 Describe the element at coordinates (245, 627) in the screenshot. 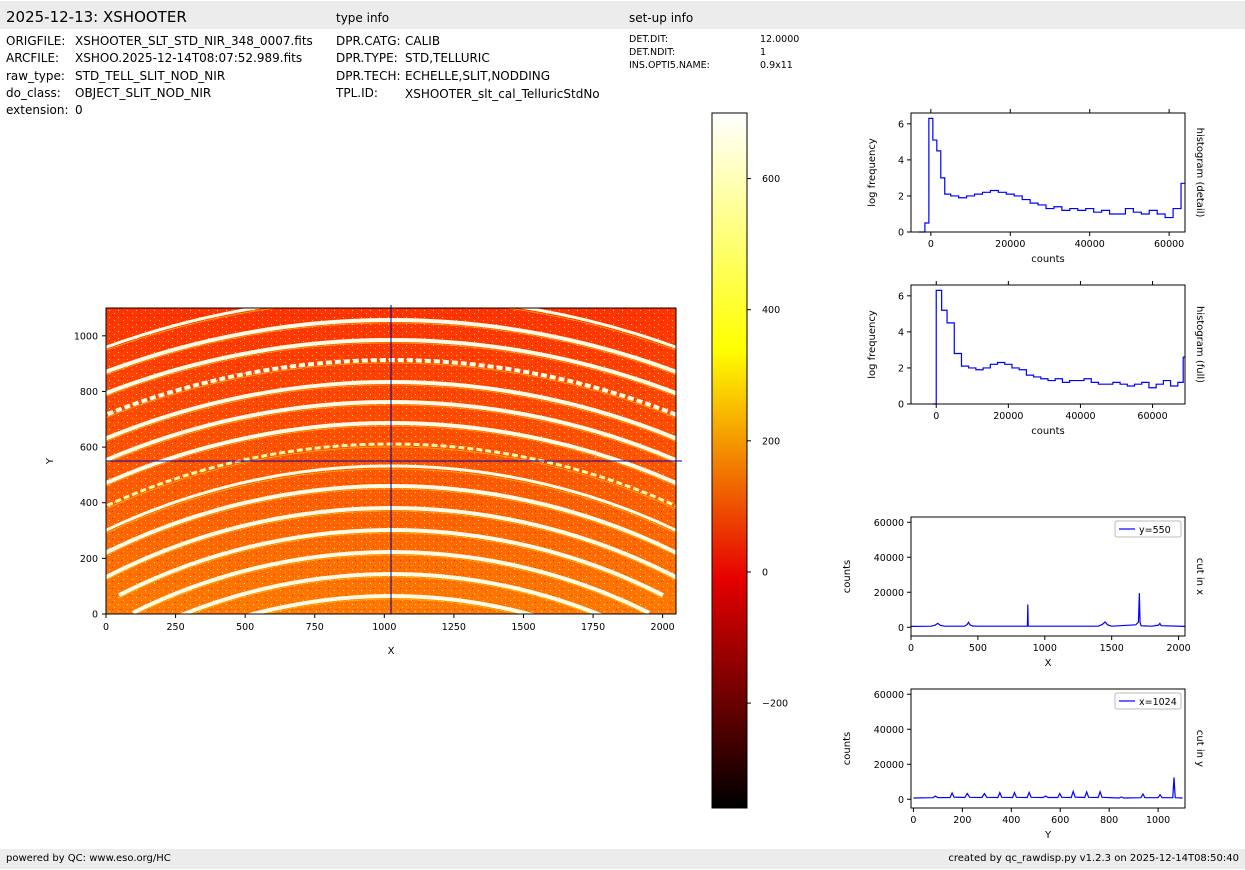

I see `image-xtick-label: 500` at that location.